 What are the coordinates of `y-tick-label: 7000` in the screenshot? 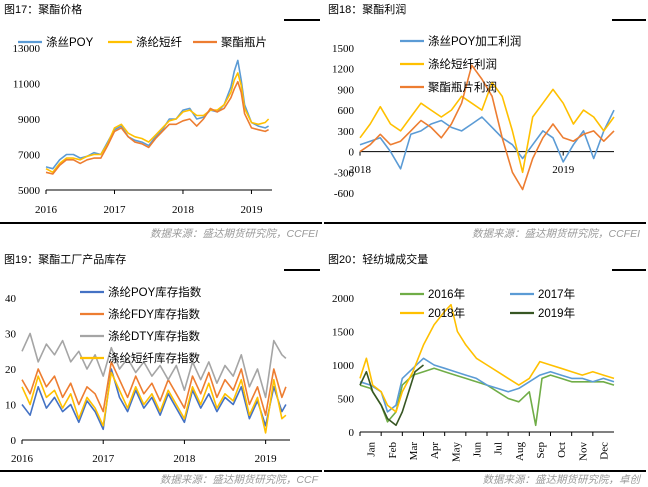 It's located at (29, 156).